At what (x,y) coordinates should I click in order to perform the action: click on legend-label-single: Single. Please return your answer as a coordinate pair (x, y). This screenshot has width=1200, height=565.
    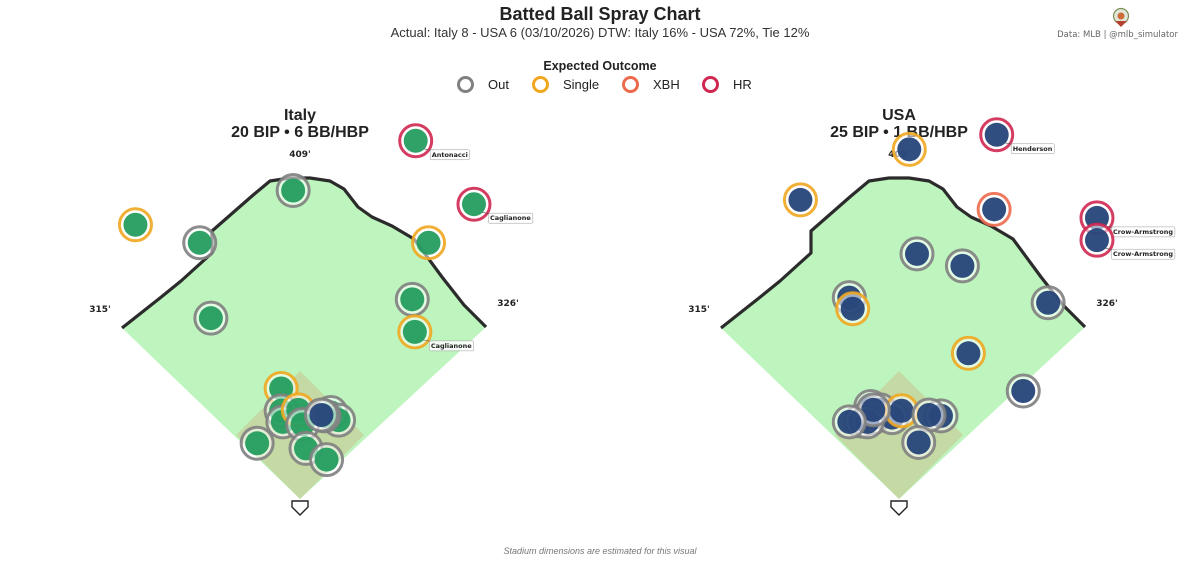
    Looking at the image, I should click on (581, 84).